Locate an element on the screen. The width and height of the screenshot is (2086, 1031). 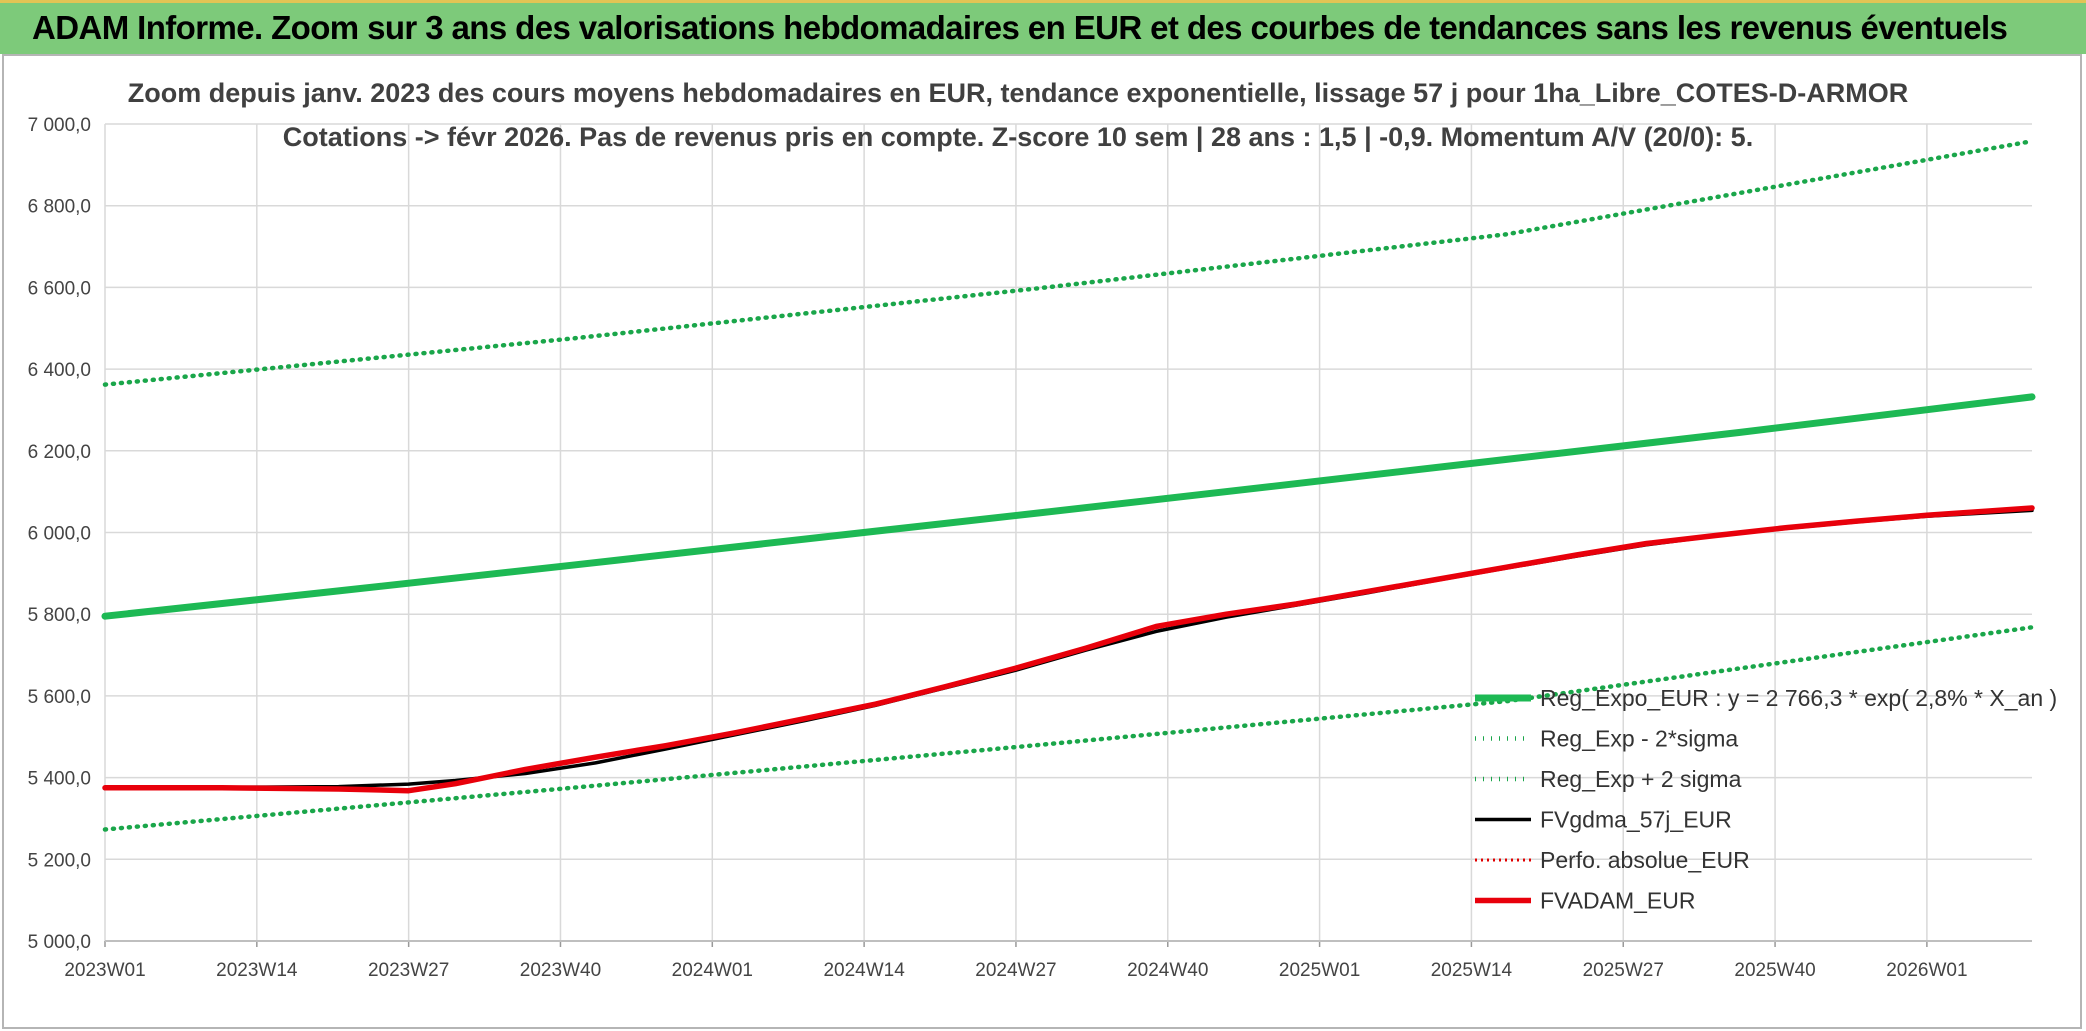
legend-label: Reg_Exp + 2 sigma is located at coordinates (1641, 779).